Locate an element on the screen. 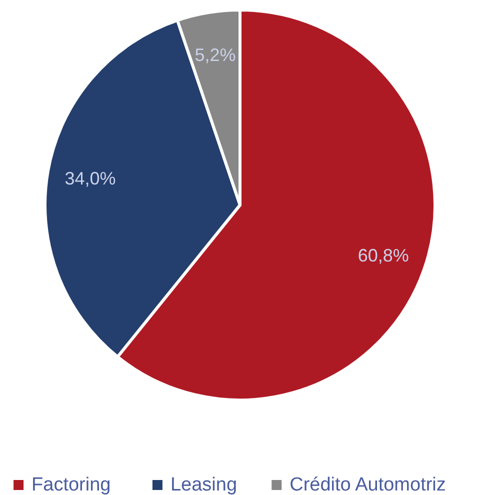 The image size is (481, 495). legend-label: Crédito Automotriz is located at coordinates (368, 484).